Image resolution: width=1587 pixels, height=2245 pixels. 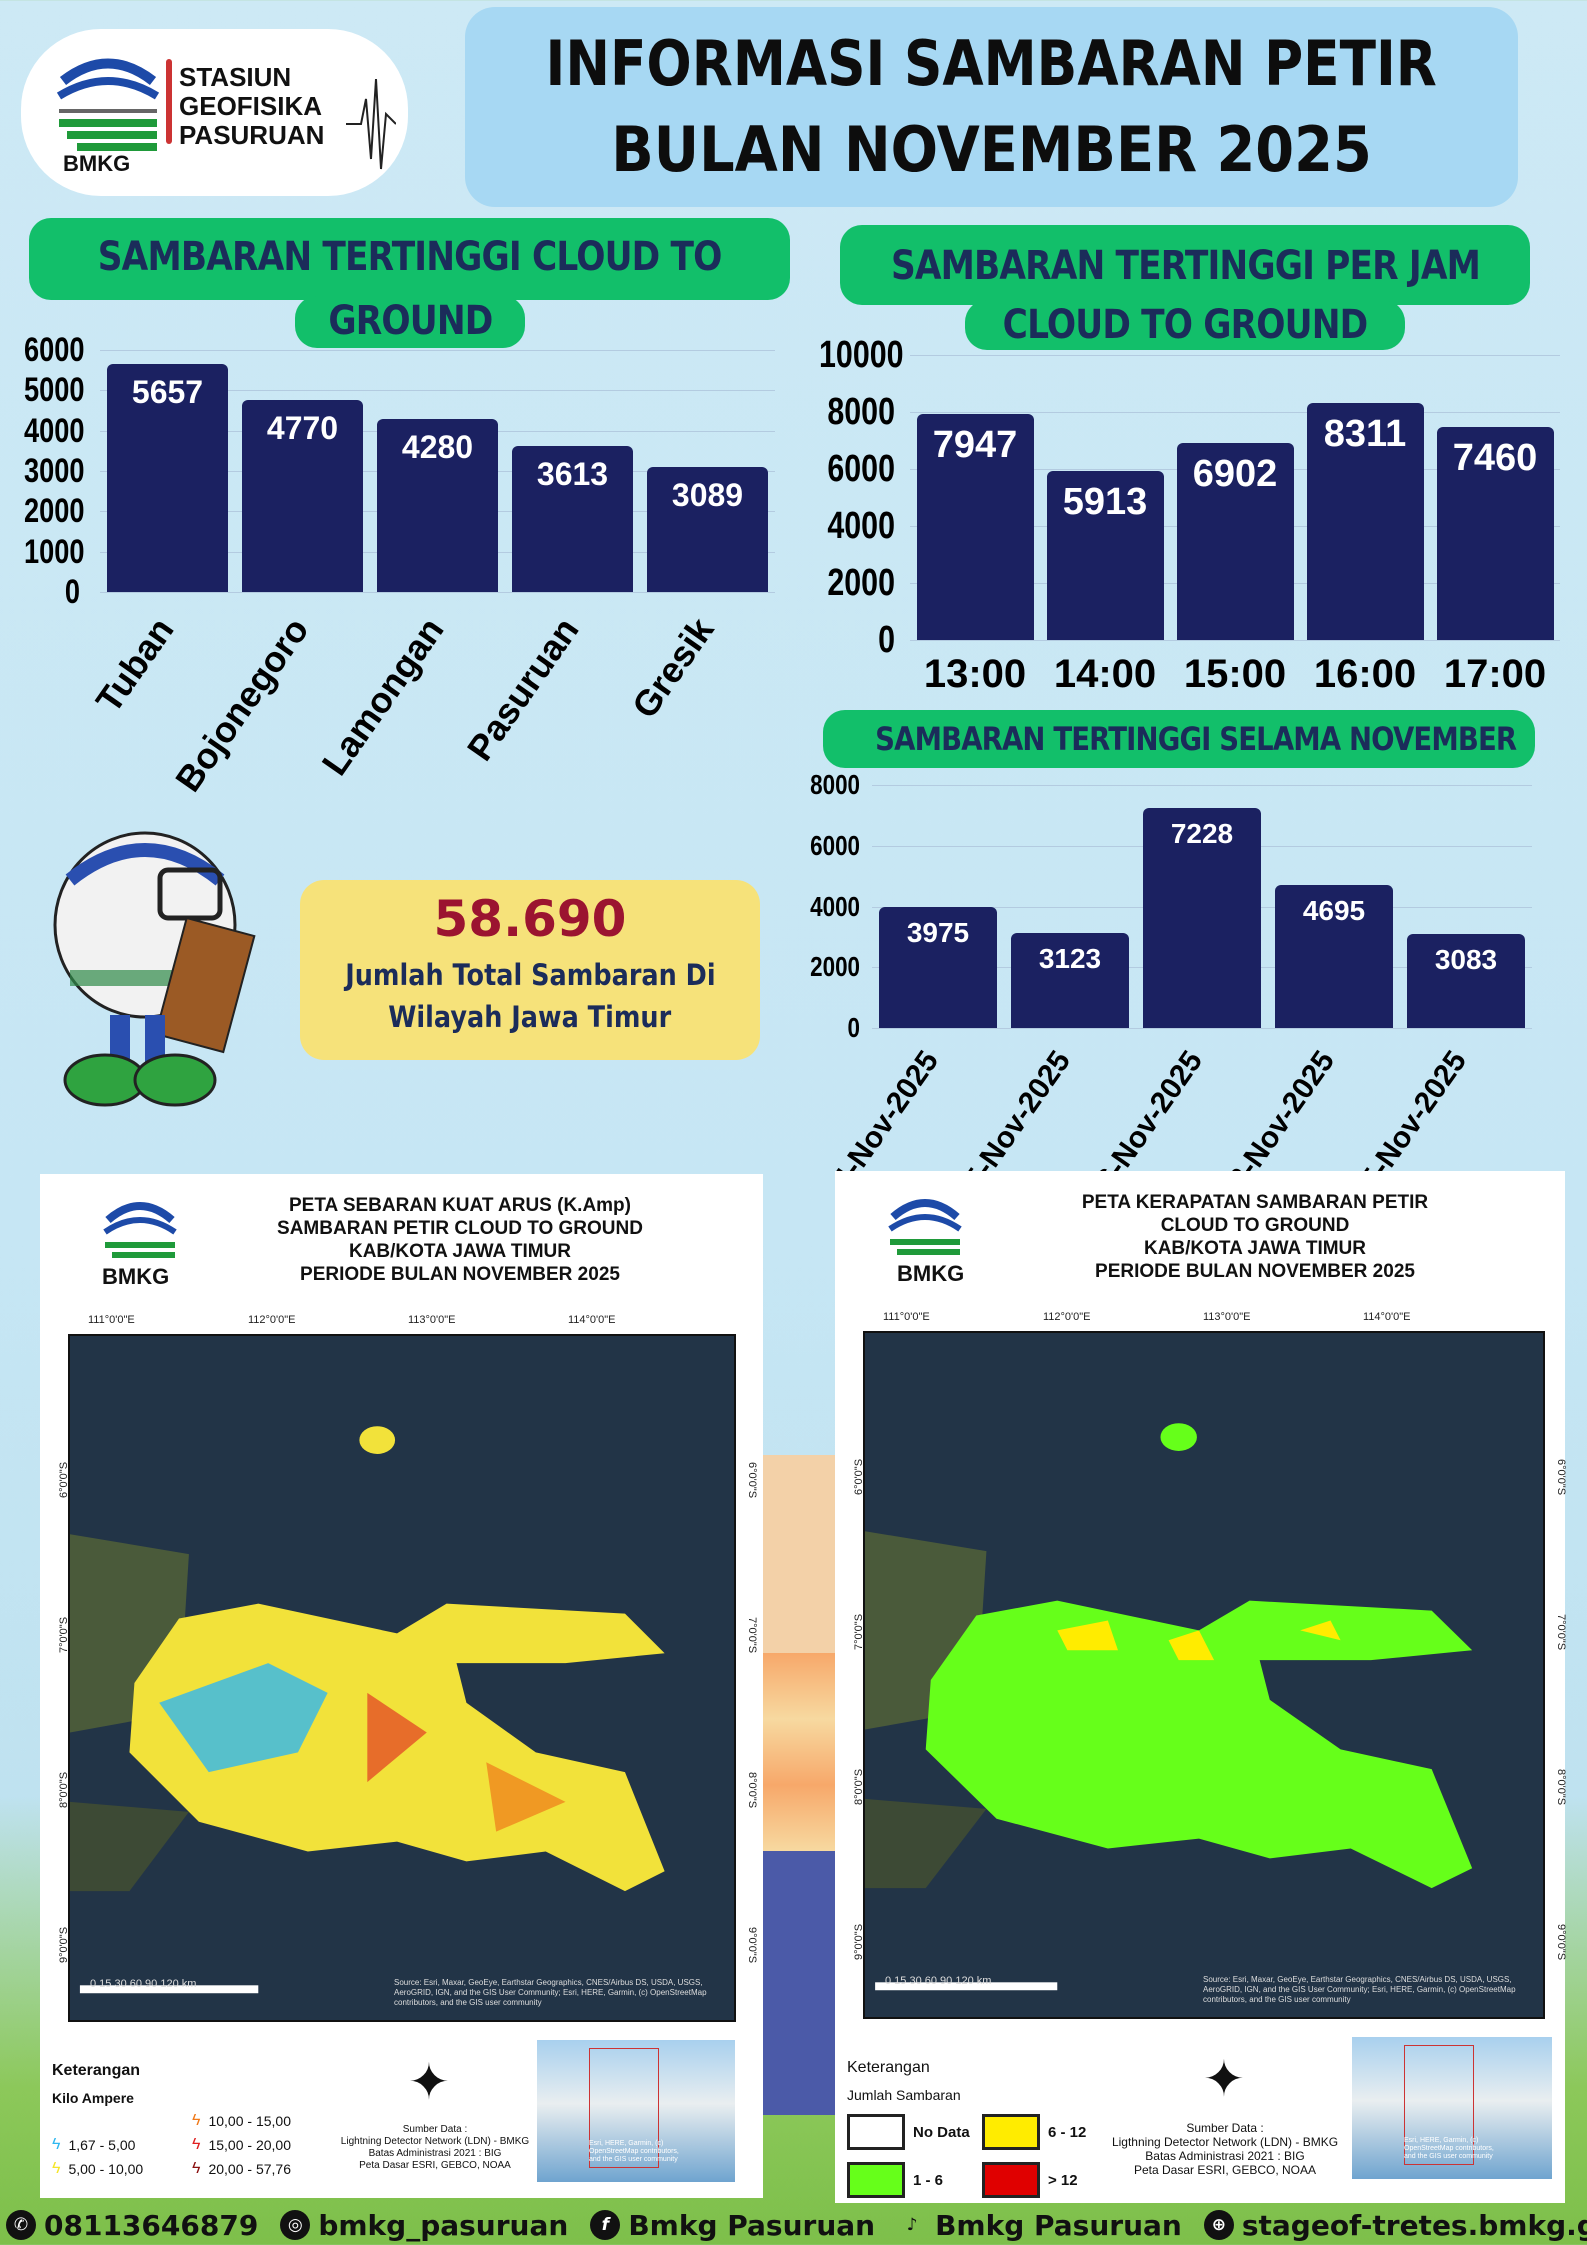 I want to click on chart2-header-text: SAMBARAN TERTINGGI PER JAM, so click(x=1185, y=266).